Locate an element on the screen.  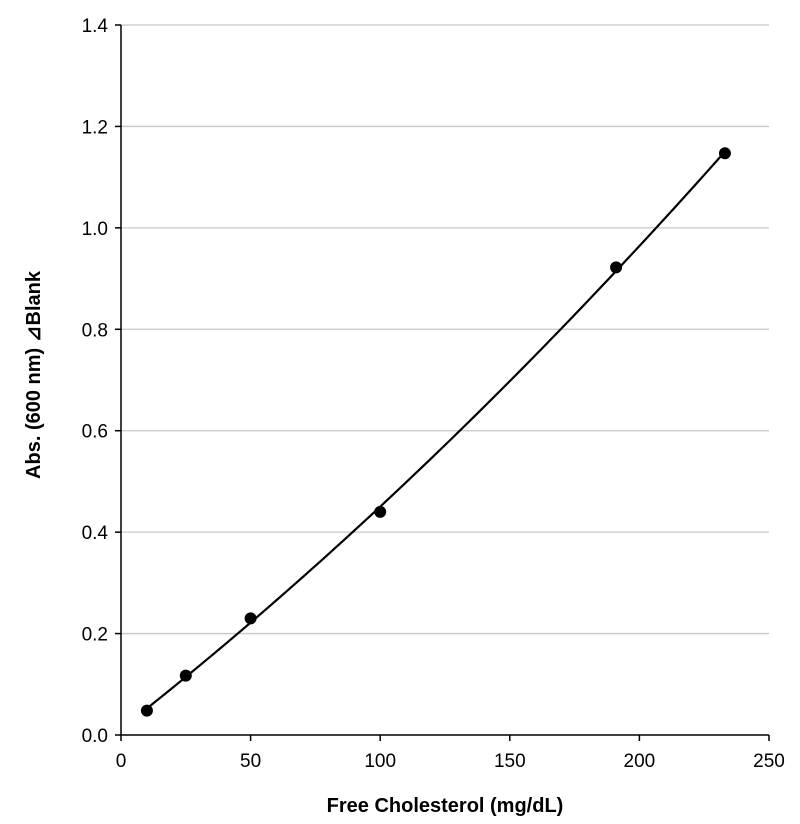
x-axis-title: Free Cholesterol (mg/dL) is located at coordinates (445, 806).